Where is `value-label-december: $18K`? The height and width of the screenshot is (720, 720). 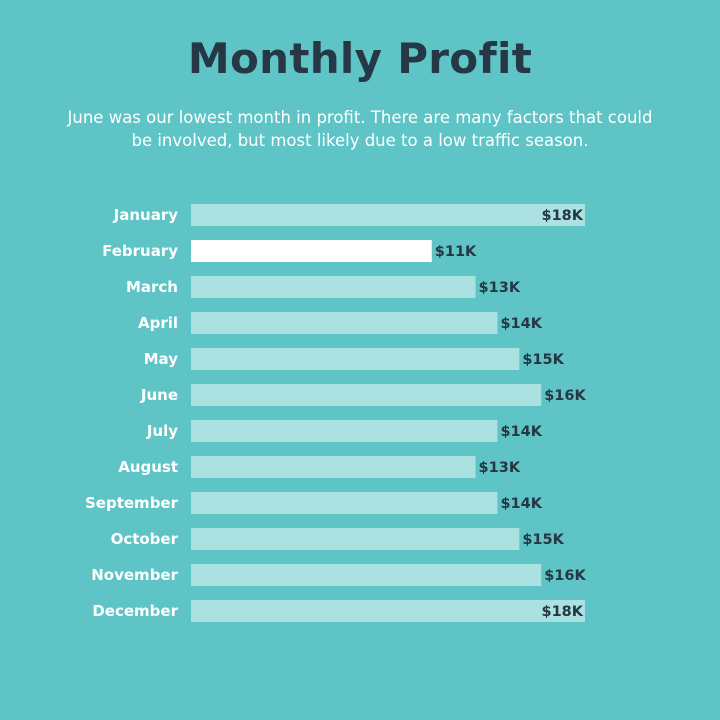
value-label-december: $18K is located at coordinates (562, 612).